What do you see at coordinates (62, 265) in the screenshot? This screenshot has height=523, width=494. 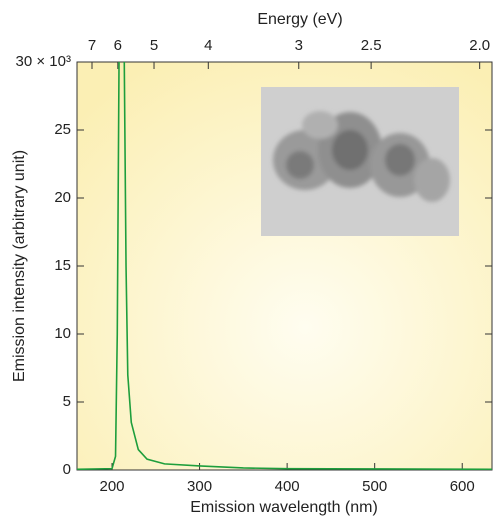 I see `y-tick-label: 15` at bounding box center [62, 265].